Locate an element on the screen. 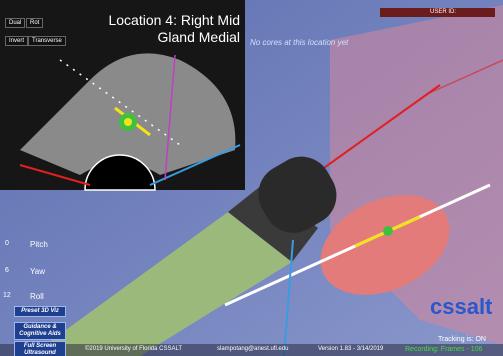 The height and width of the screenshot is (356, 503). probe-tip is located at coordinates (297, 194).